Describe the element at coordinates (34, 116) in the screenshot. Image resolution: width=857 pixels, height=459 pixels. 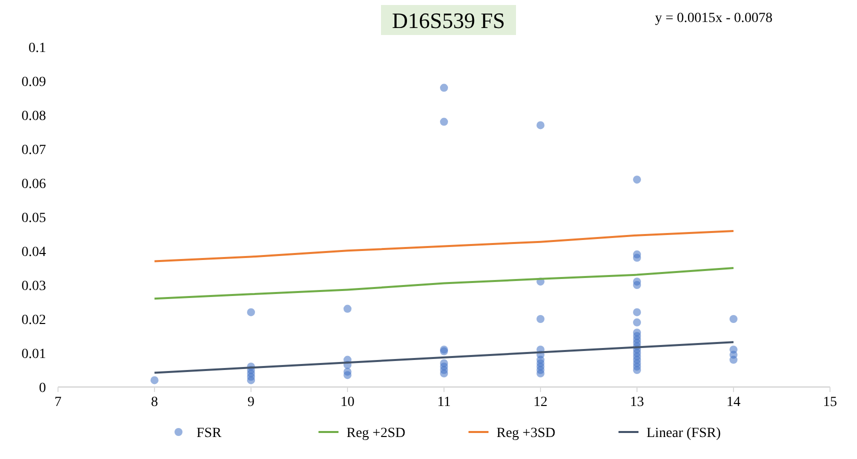
I see `y-tick-label: 0.08` at that location.